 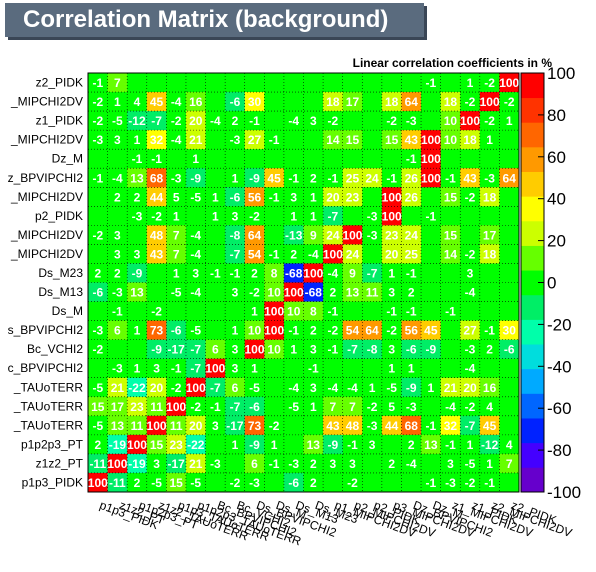 I want to click on cell-value-label: 4, so click(x=137, y=102).